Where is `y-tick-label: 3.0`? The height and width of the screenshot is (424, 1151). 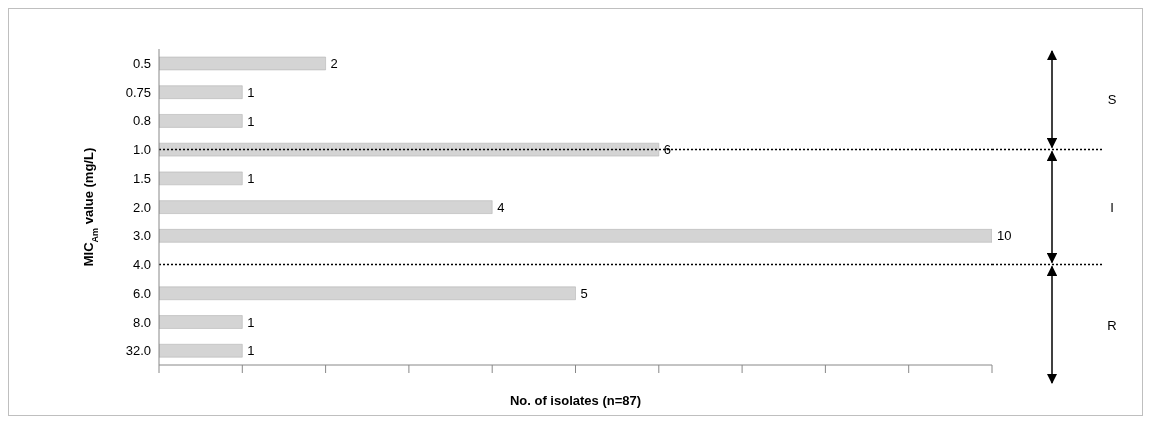
y-tick-label: 3.0 is located at coordinates (141, 236).